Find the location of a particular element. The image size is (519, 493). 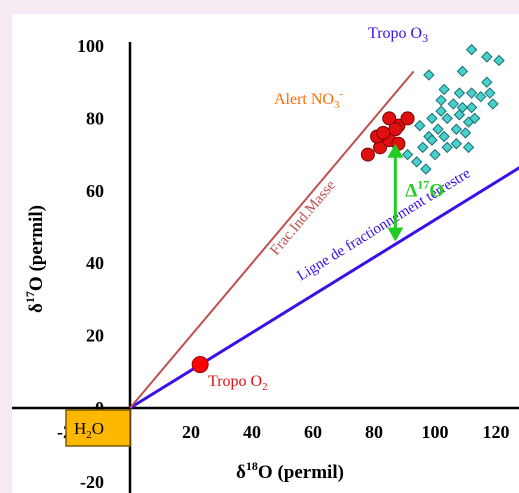

y-tick-label: 20 is located at coordinates (95, 336).